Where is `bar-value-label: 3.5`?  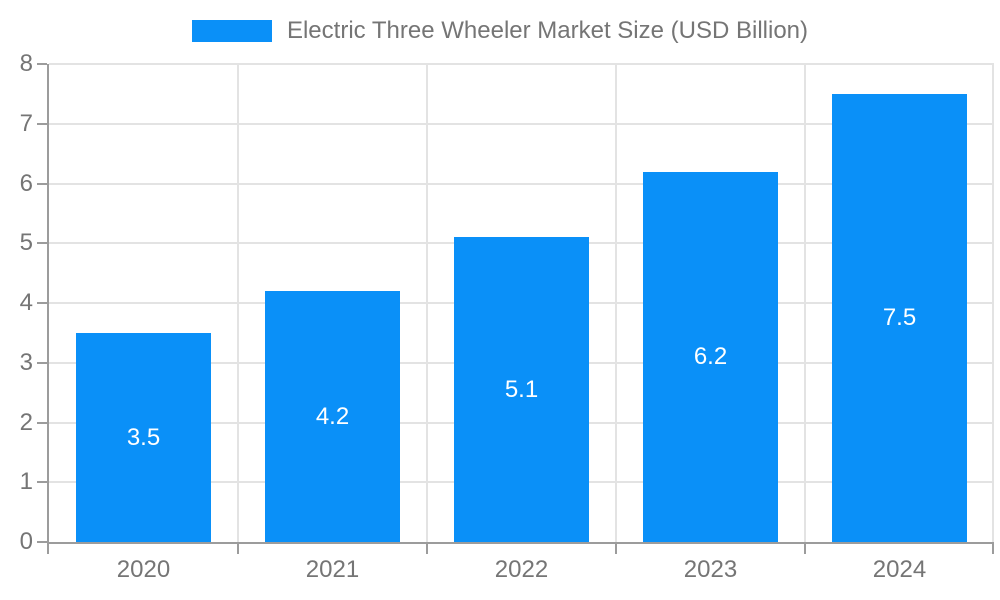
bar-value-label: 3.5 is located at coordinates (143, 437).